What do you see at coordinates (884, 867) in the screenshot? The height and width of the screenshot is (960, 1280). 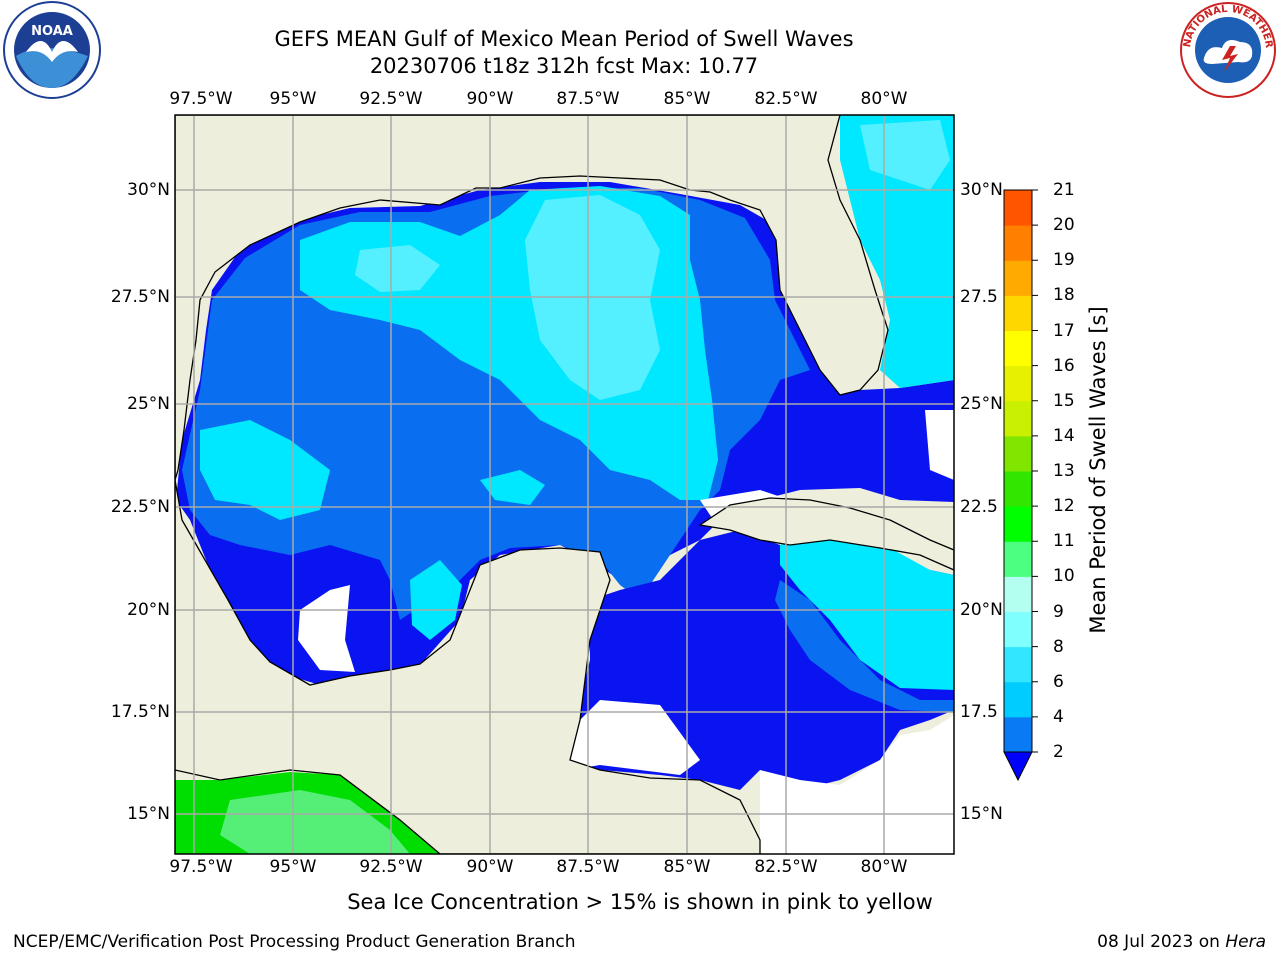 I see `lon-label-bottom: 80°W` at bounding box center [884, 867].